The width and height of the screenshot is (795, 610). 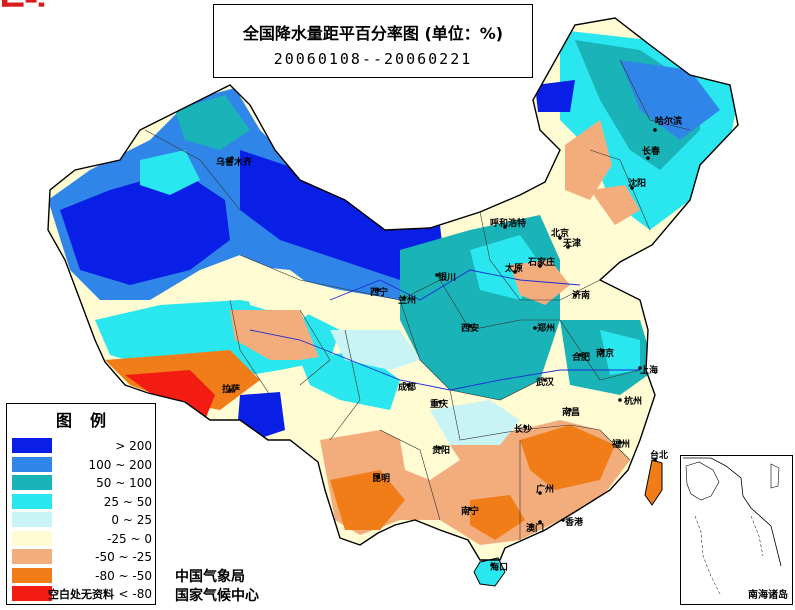 I want to click on city-label: 北京, so click(x=560, y=233).